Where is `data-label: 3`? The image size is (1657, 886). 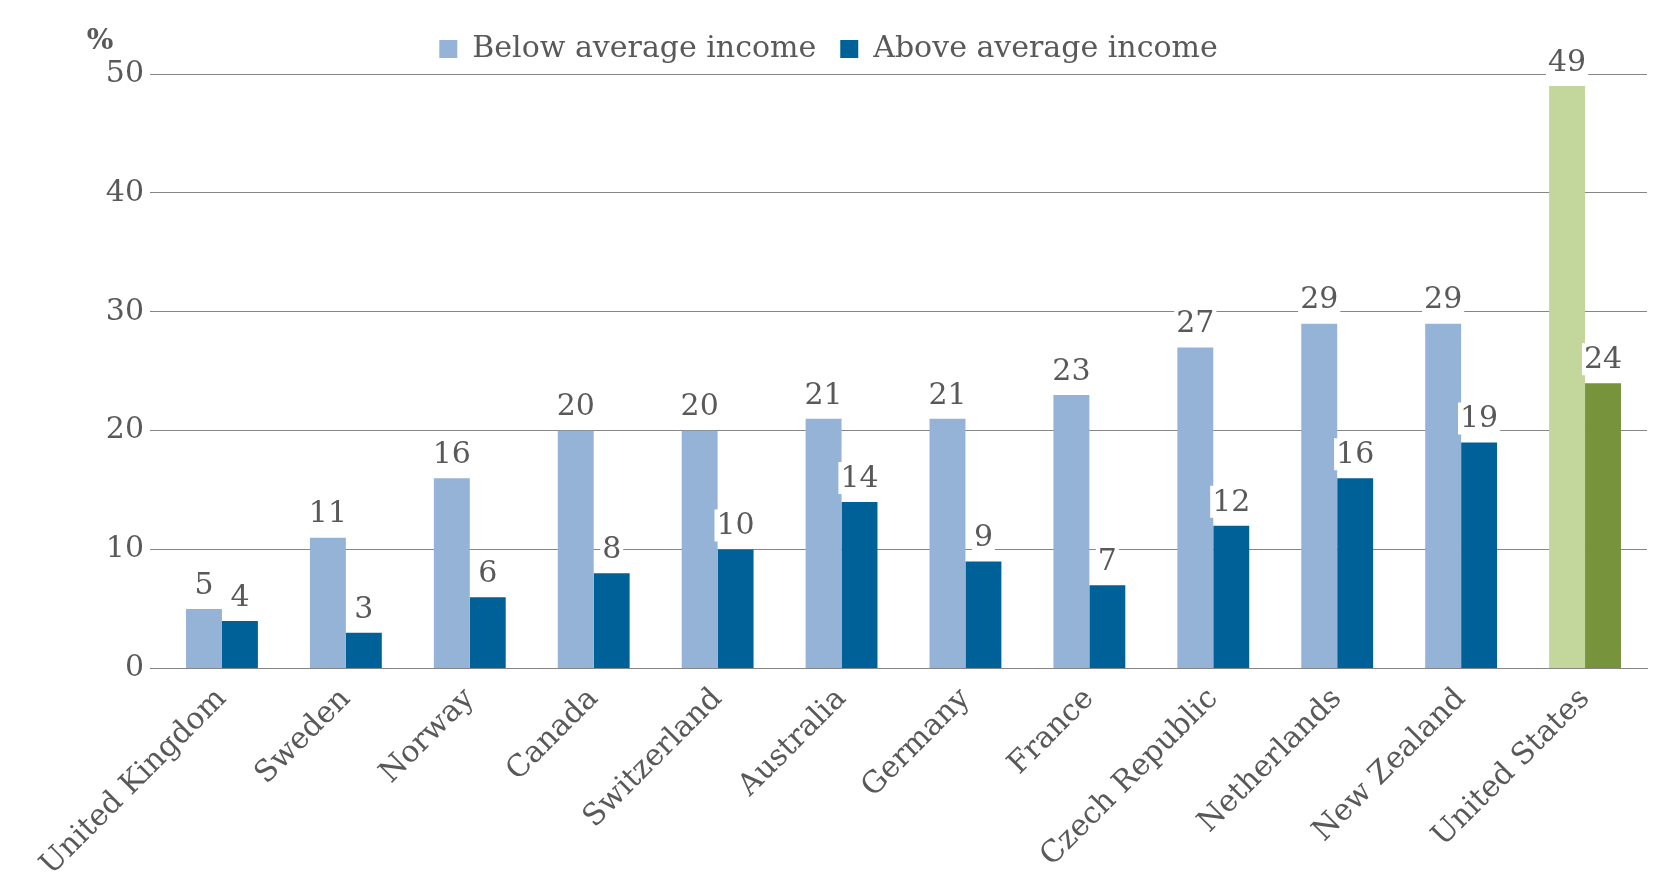 data-label: 3 is located at coordinates (364, 607).